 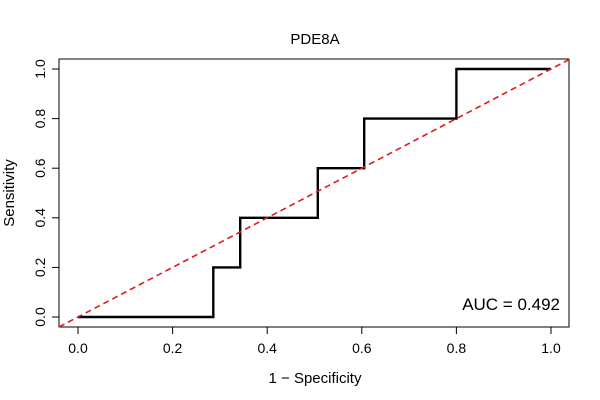 I want to click on x-tick-label: 0.0, so click(x=78, y=348).